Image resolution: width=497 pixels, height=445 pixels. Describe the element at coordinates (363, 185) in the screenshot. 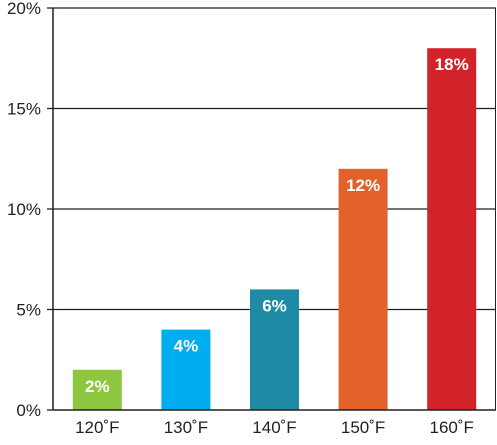

I see `data-label: 12%` at that location.